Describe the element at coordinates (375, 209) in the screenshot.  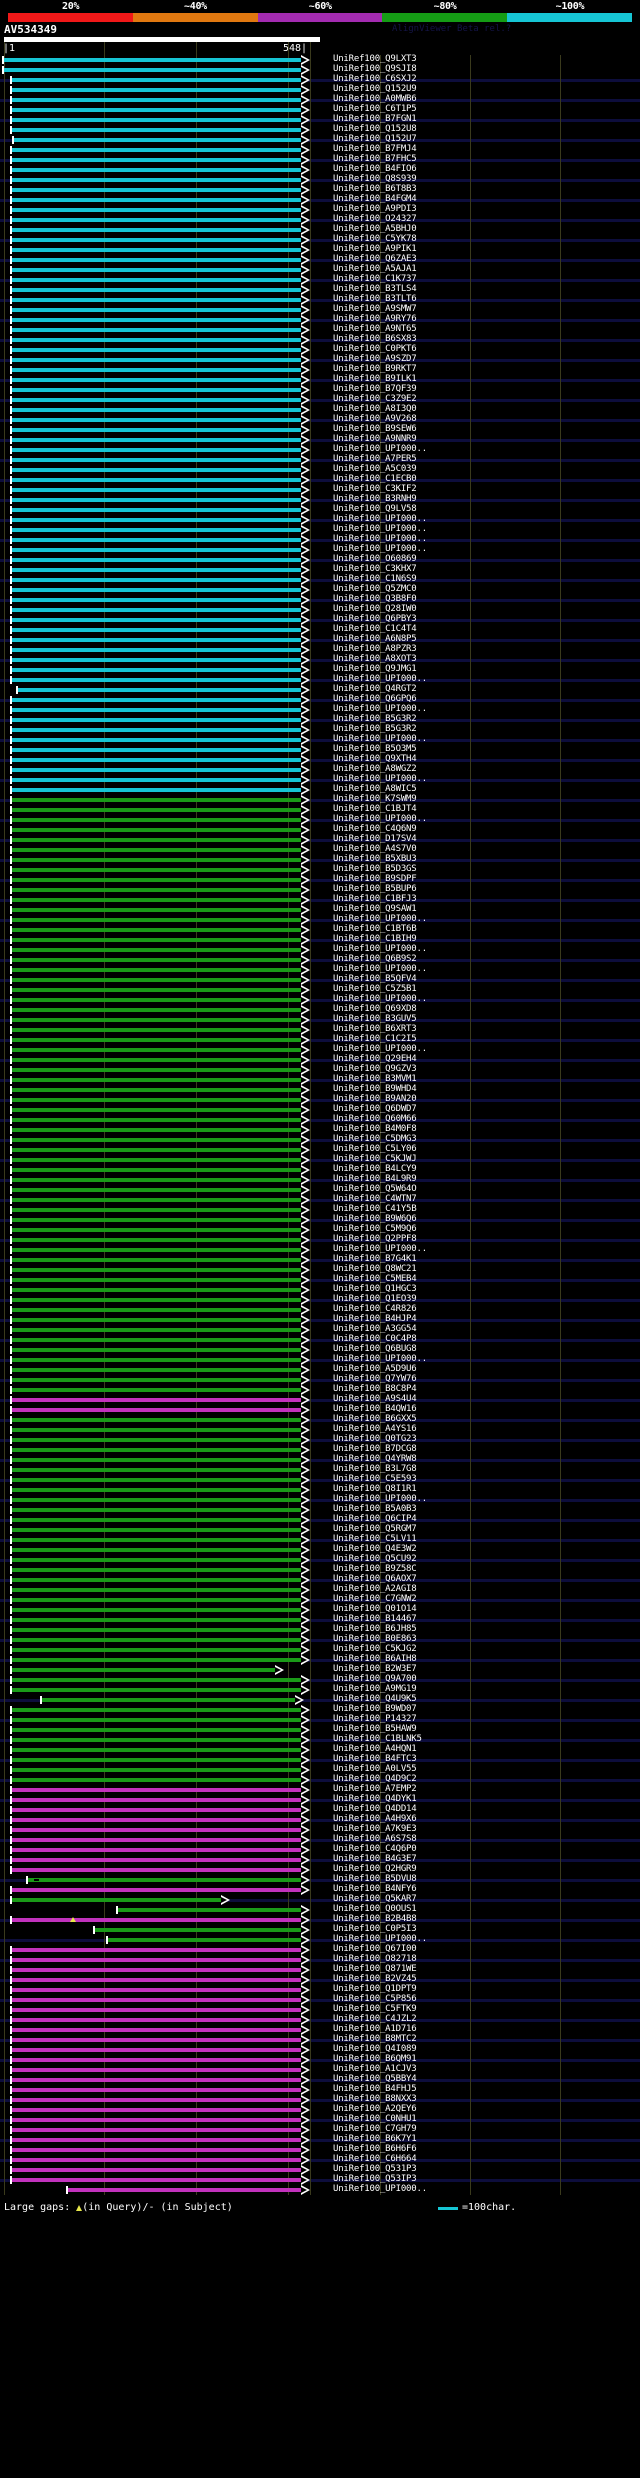
I see `hit-label: UniRef100_A9PDI3` at that location.